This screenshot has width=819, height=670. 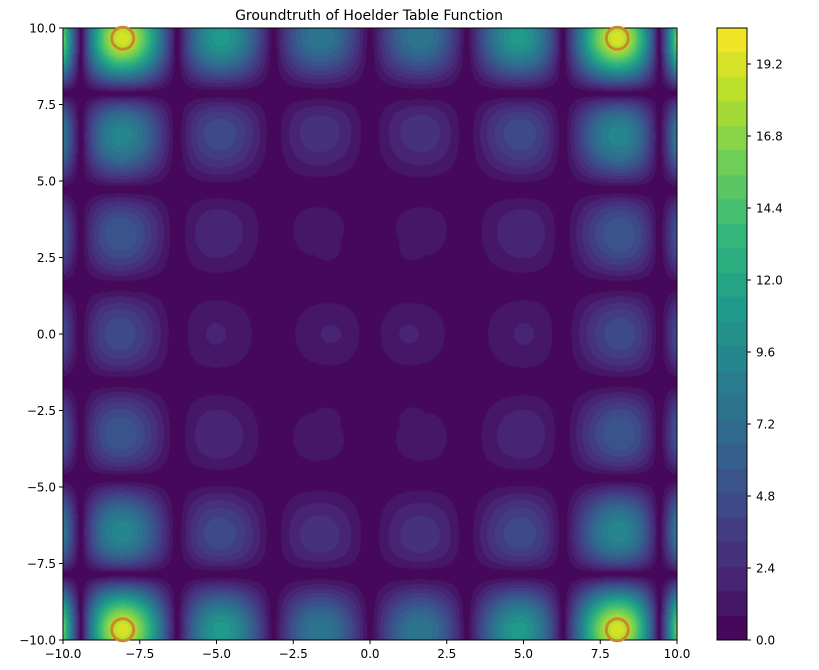 I want to click on x-tick-label: 10.0, so click(x=677, y=654).